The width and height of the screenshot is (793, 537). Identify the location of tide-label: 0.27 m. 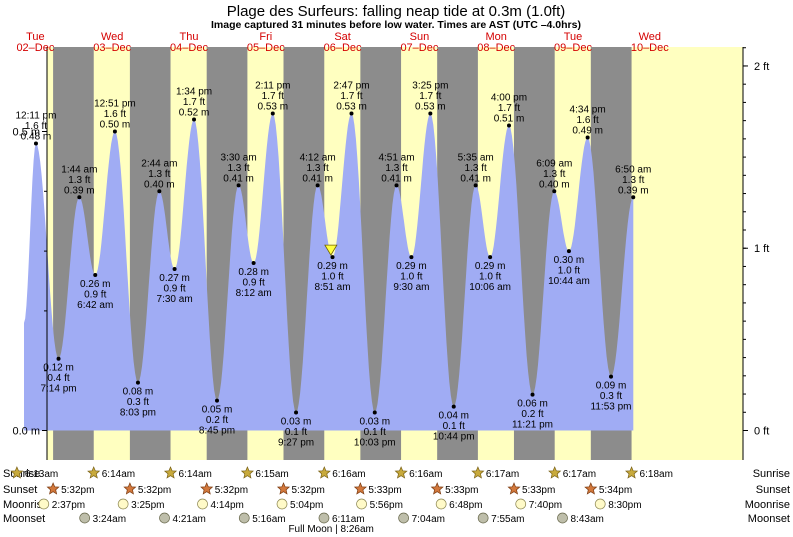
(174, 278).